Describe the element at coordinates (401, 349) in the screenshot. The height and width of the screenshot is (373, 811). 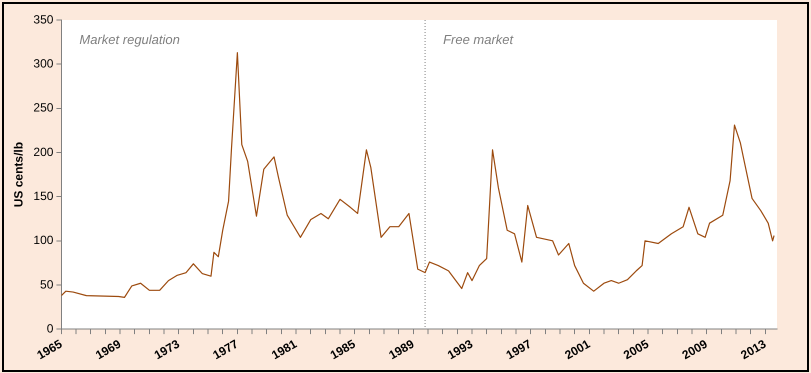
I see `x-tick-label: 1989` at that location.